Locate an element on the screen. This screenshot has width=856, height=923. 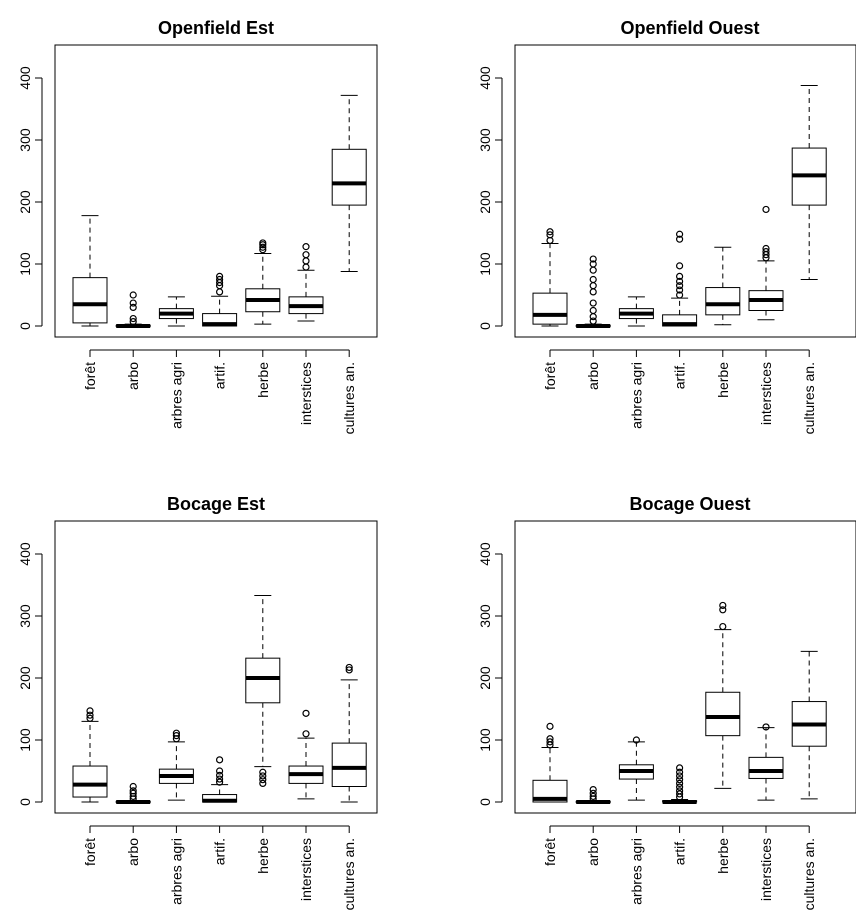
x-tick-label: interstices is located at coordinates (766, 869).